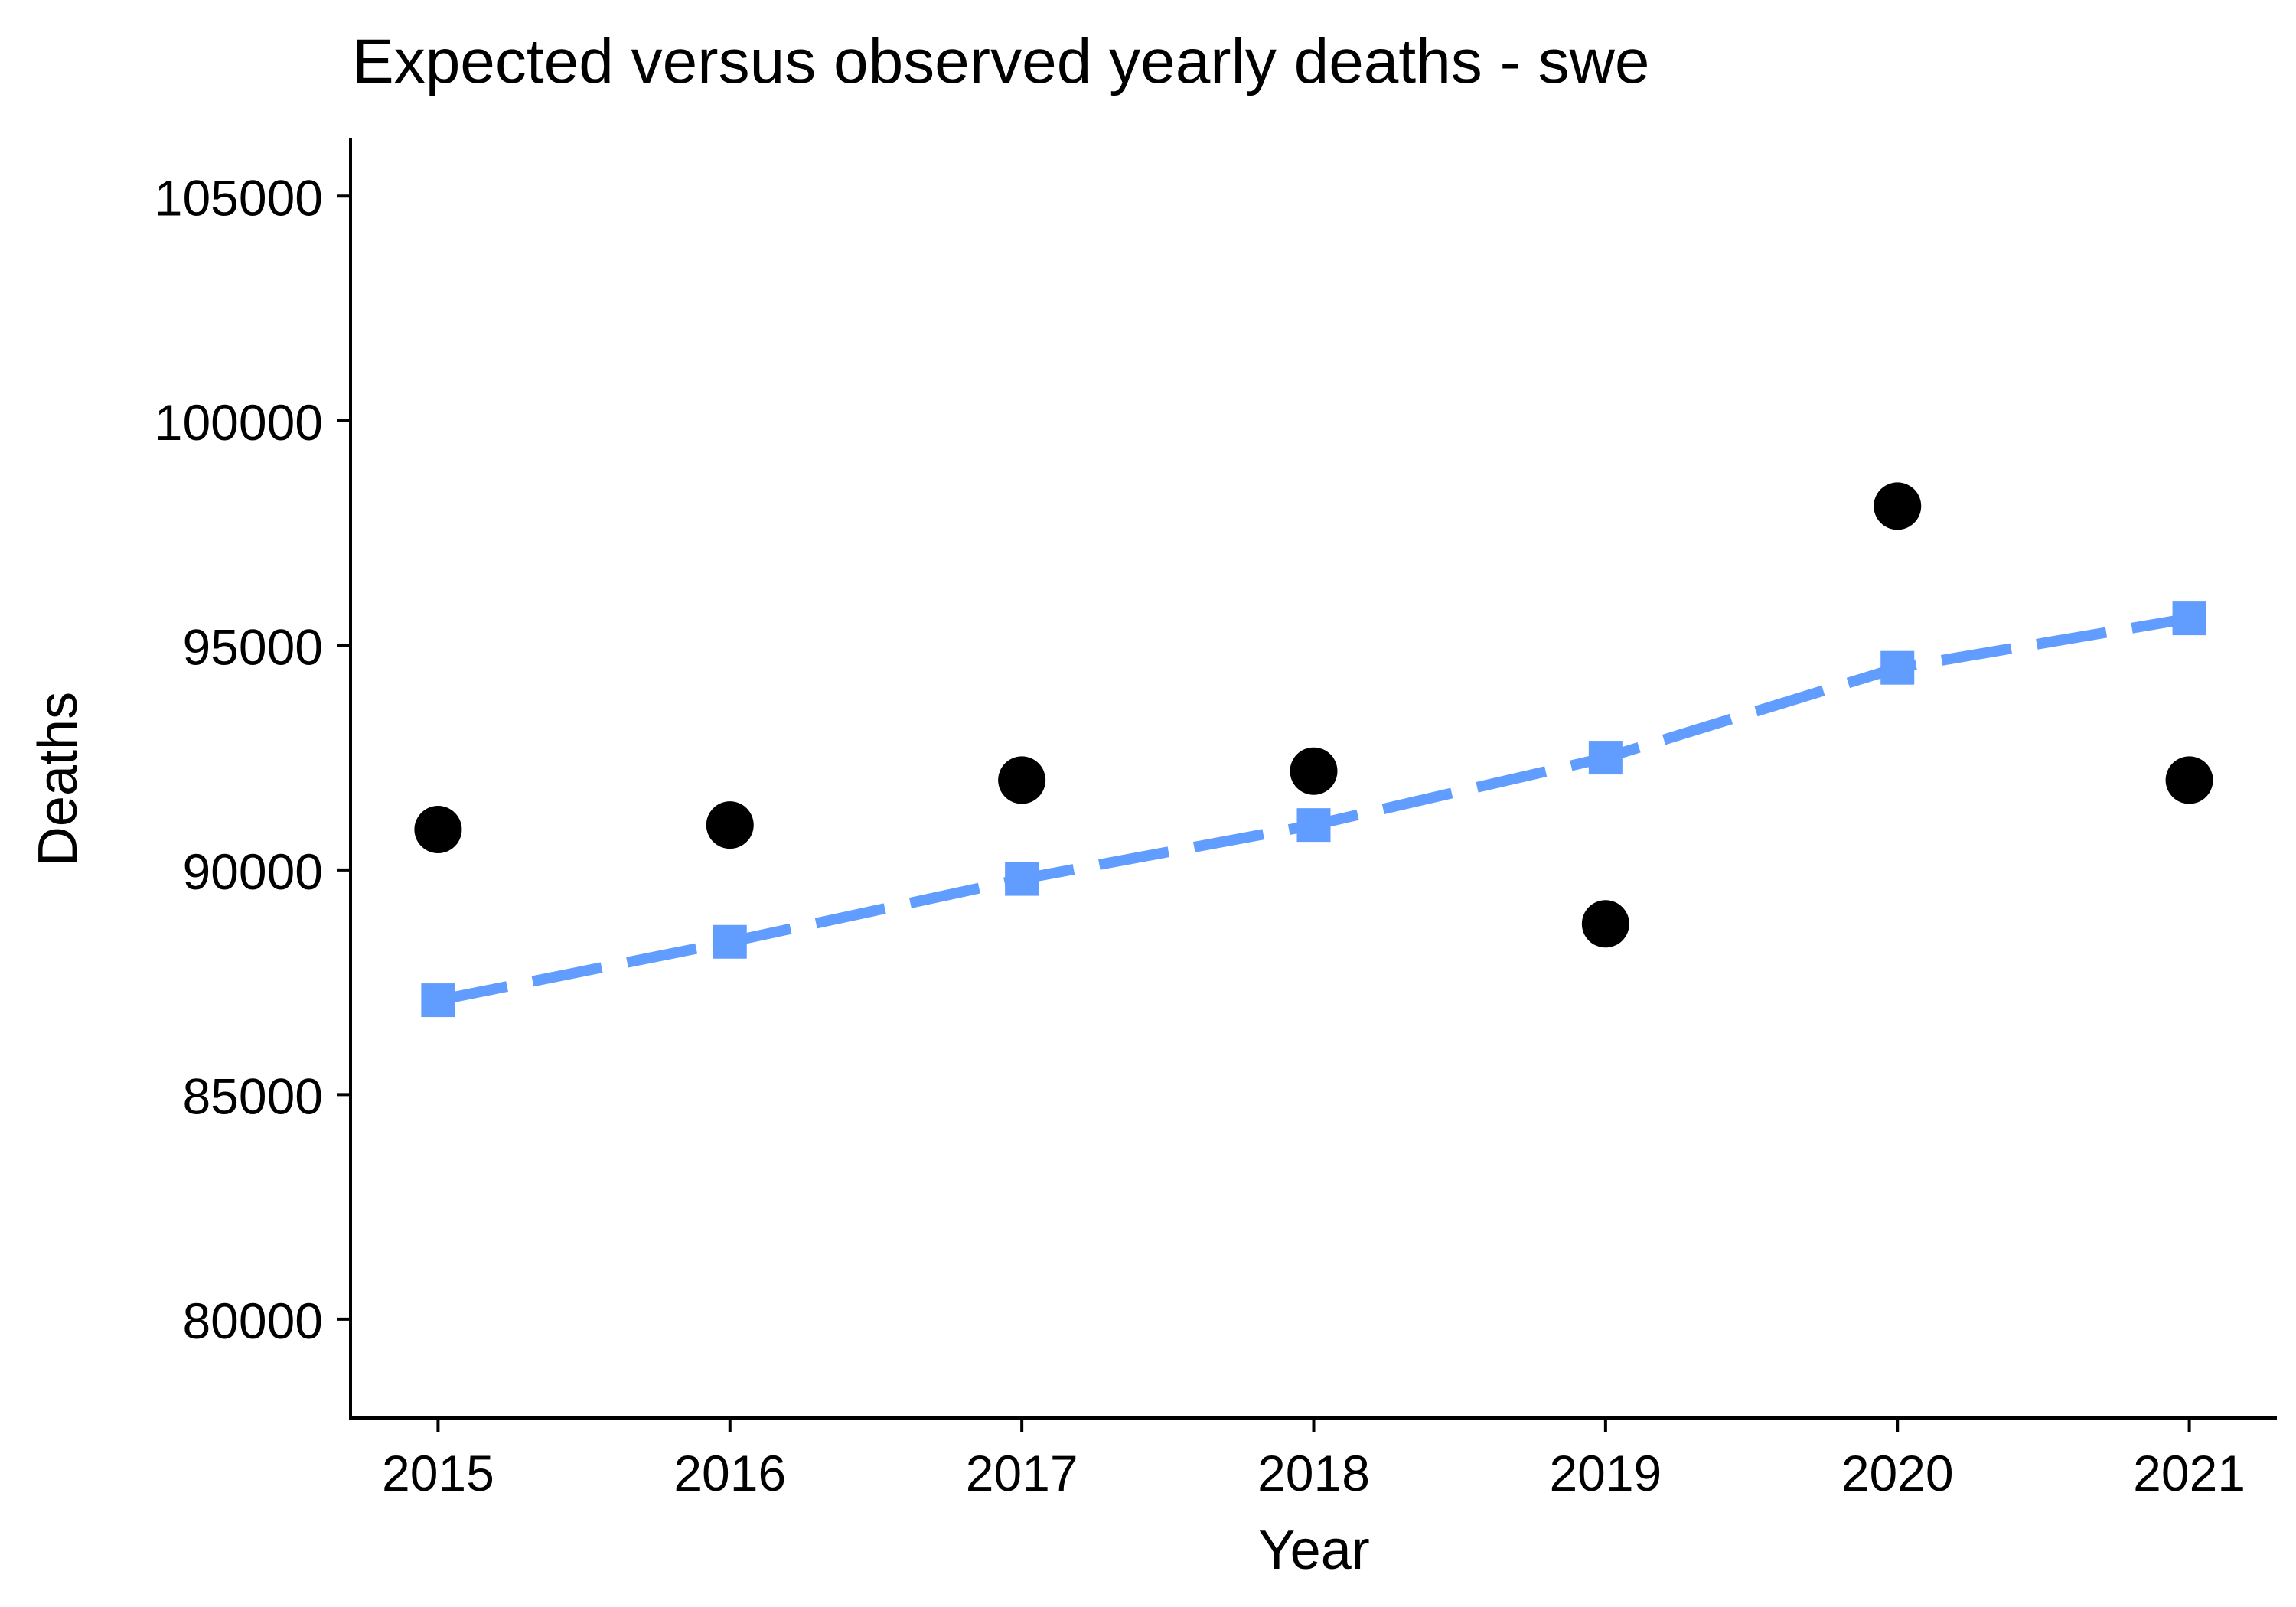 Image resolution: width=2296 pixels, height=1607 pixels. Describe the element at coordinates (253, 759) in the screenshot. I see `y-axis-ticks: 80000 85000 90000 95000 100000 105000` at that location.